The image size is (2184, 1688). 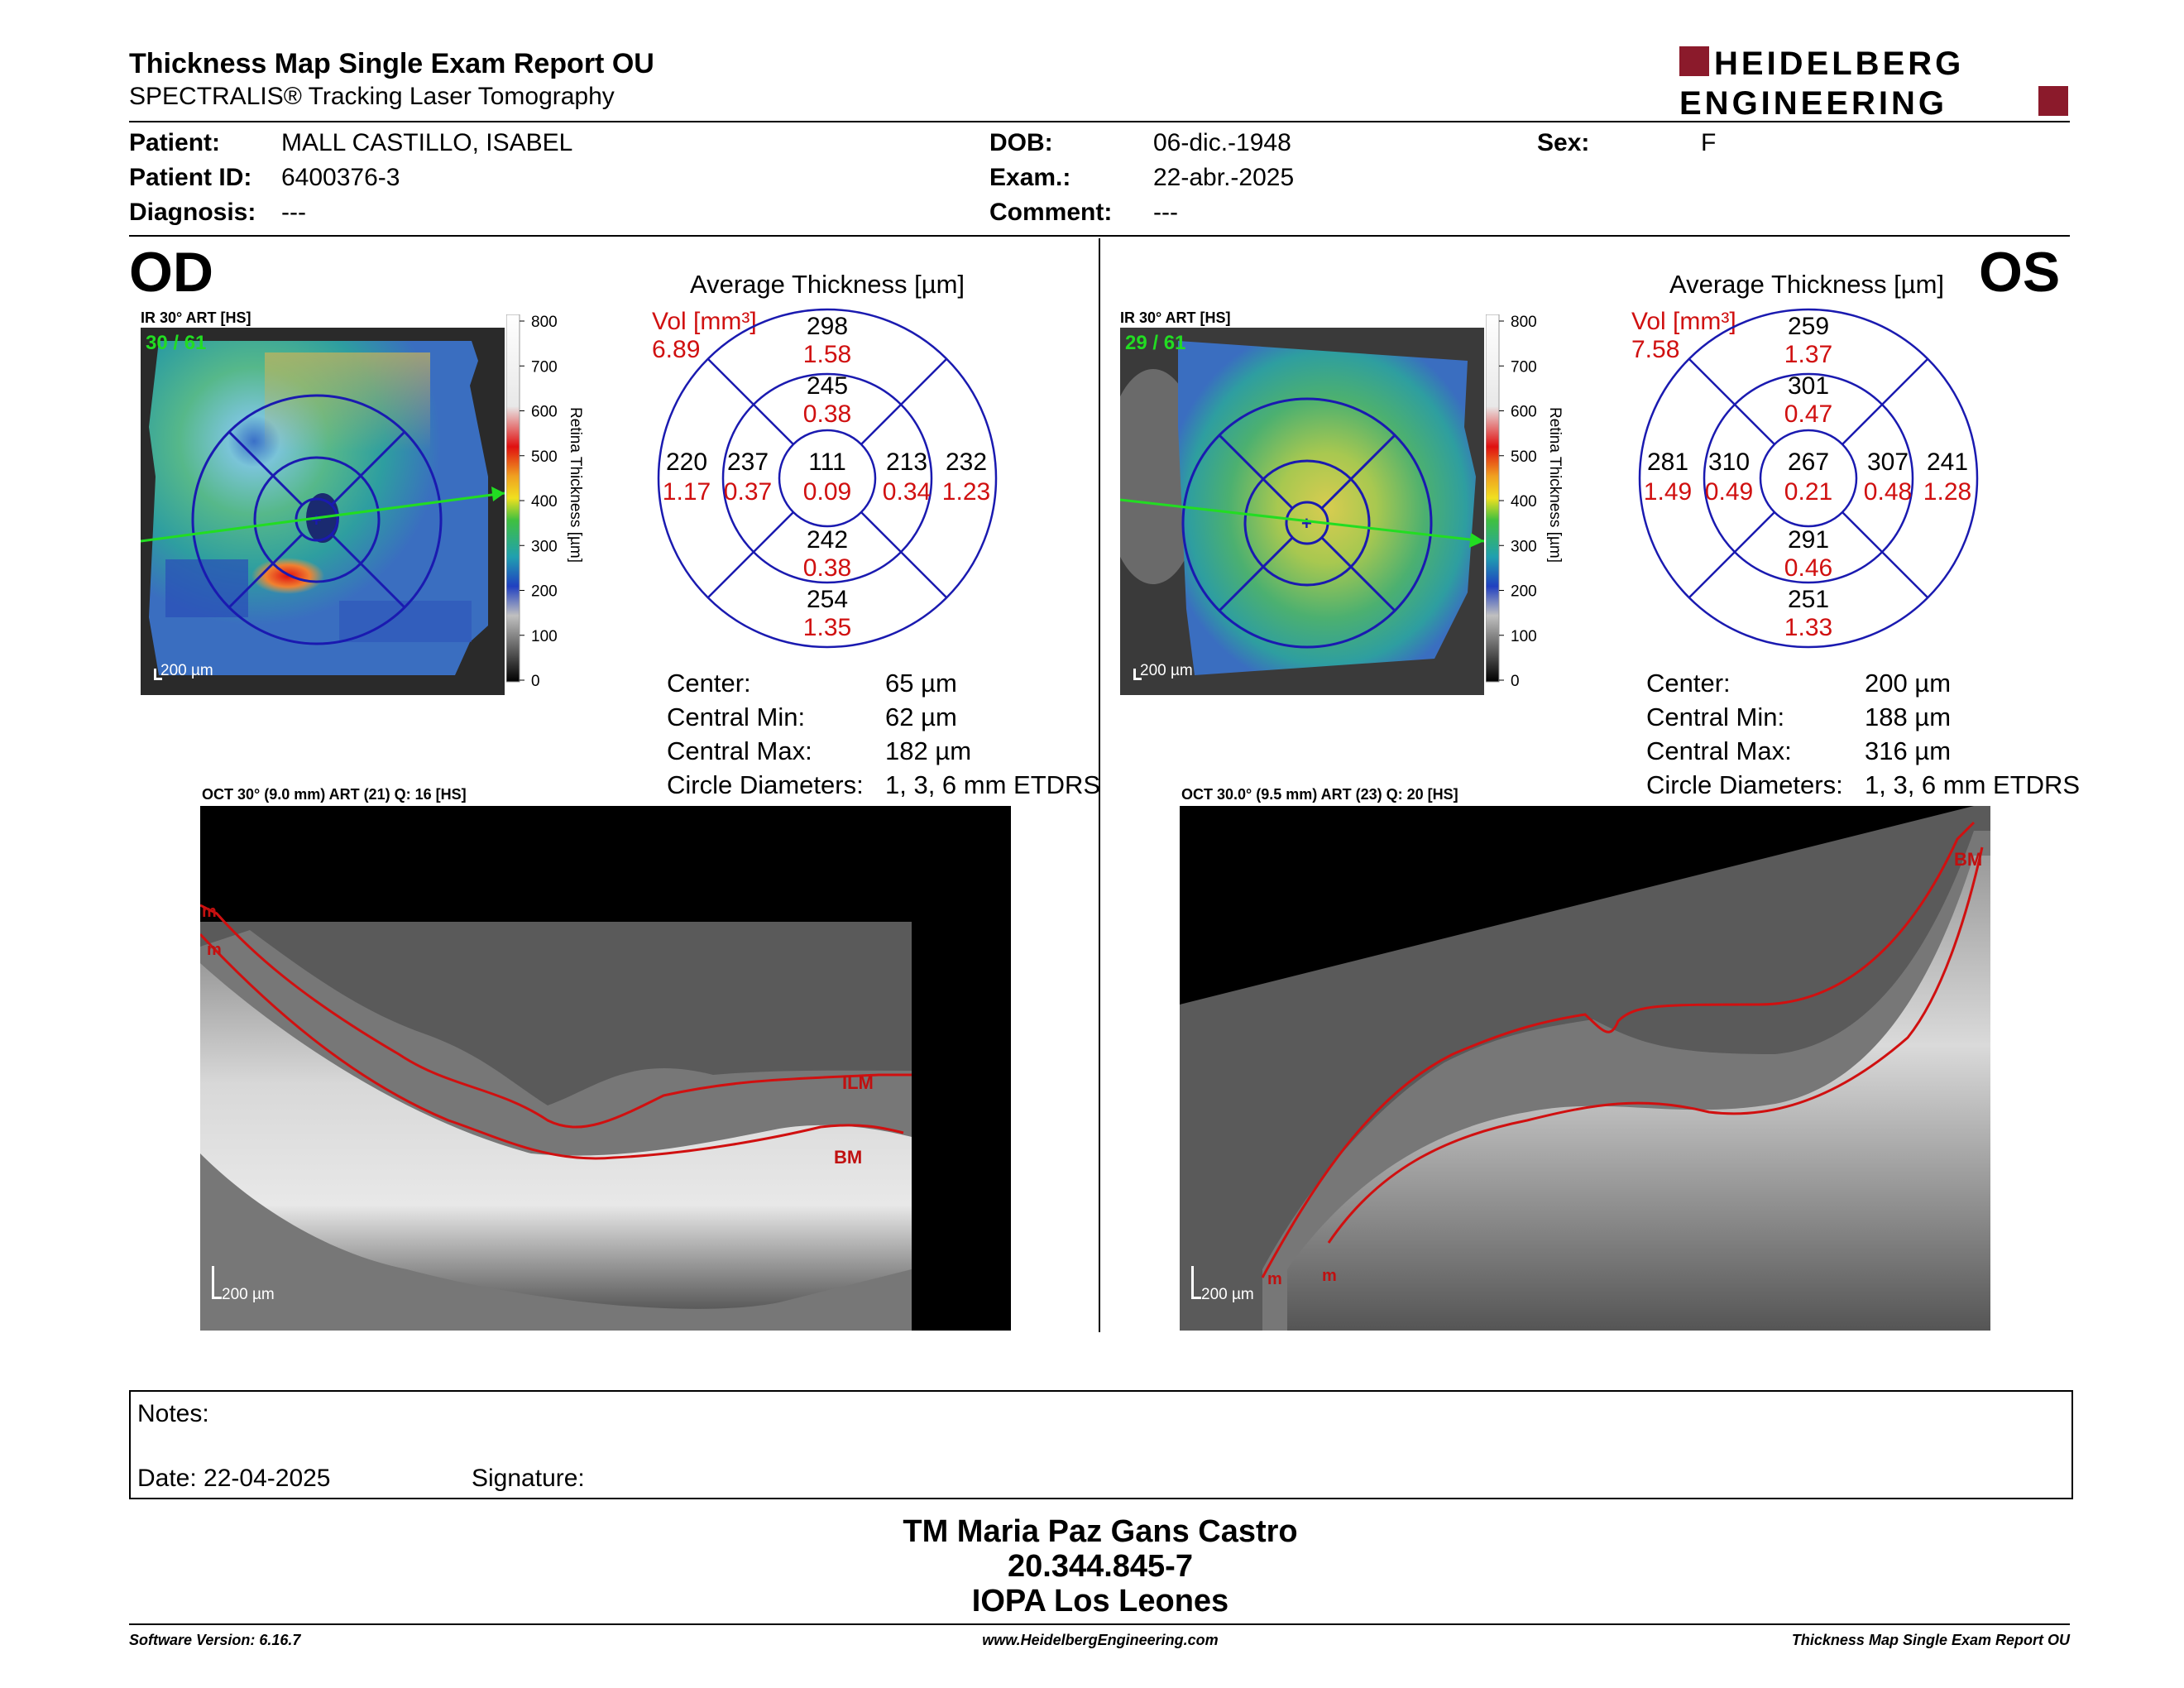 I want to click on od-inner-inf-vol: 0.38, so click(x=827, y=568).